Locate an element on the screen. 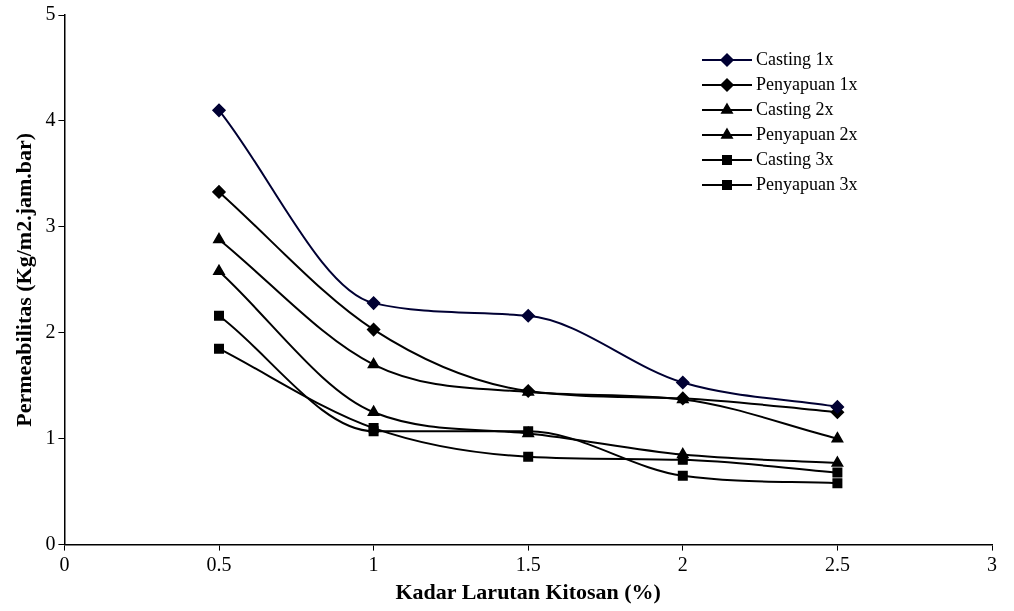 This screenshot has width=1014, height=611. x-tick-label: 2.5 is located at coordinates (837, 563).